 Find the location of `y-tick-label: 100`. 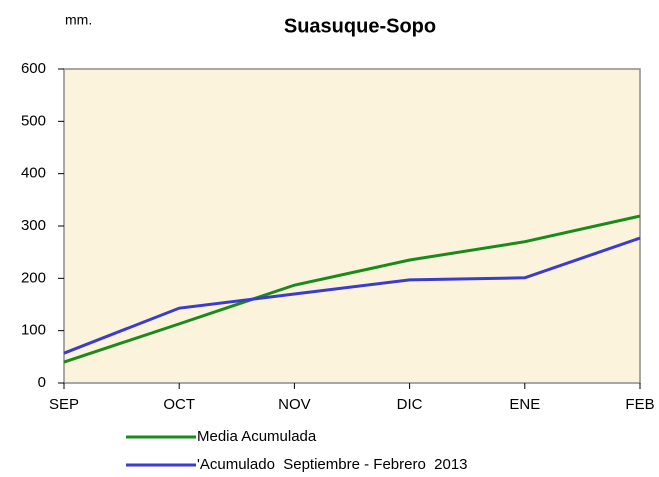

y-tick-label: 100 is located at coordinates (33, 330).